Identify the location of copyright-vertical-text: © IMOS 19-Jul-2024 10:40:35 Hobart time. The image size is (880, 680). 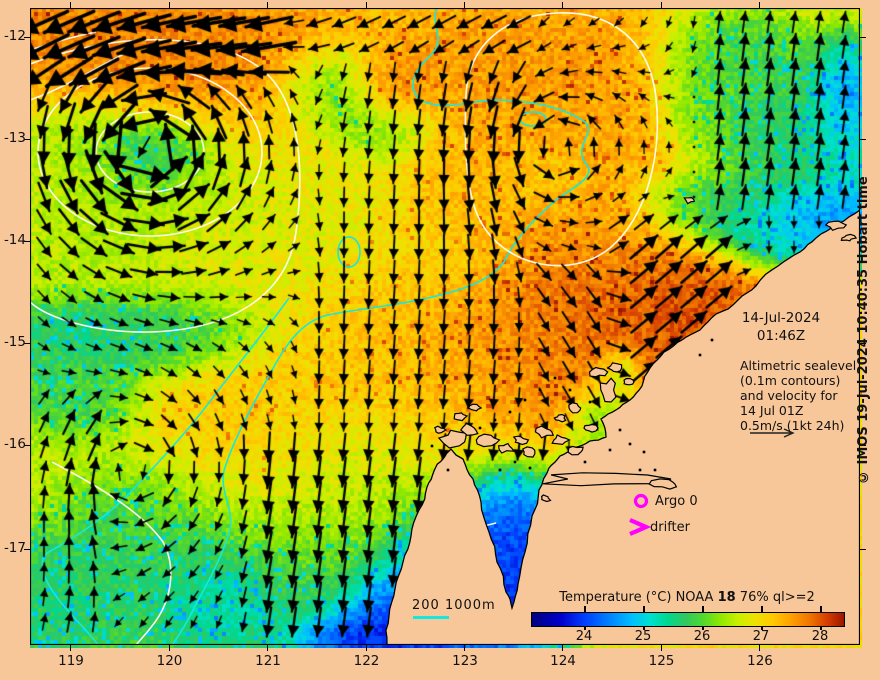
(863, 330).